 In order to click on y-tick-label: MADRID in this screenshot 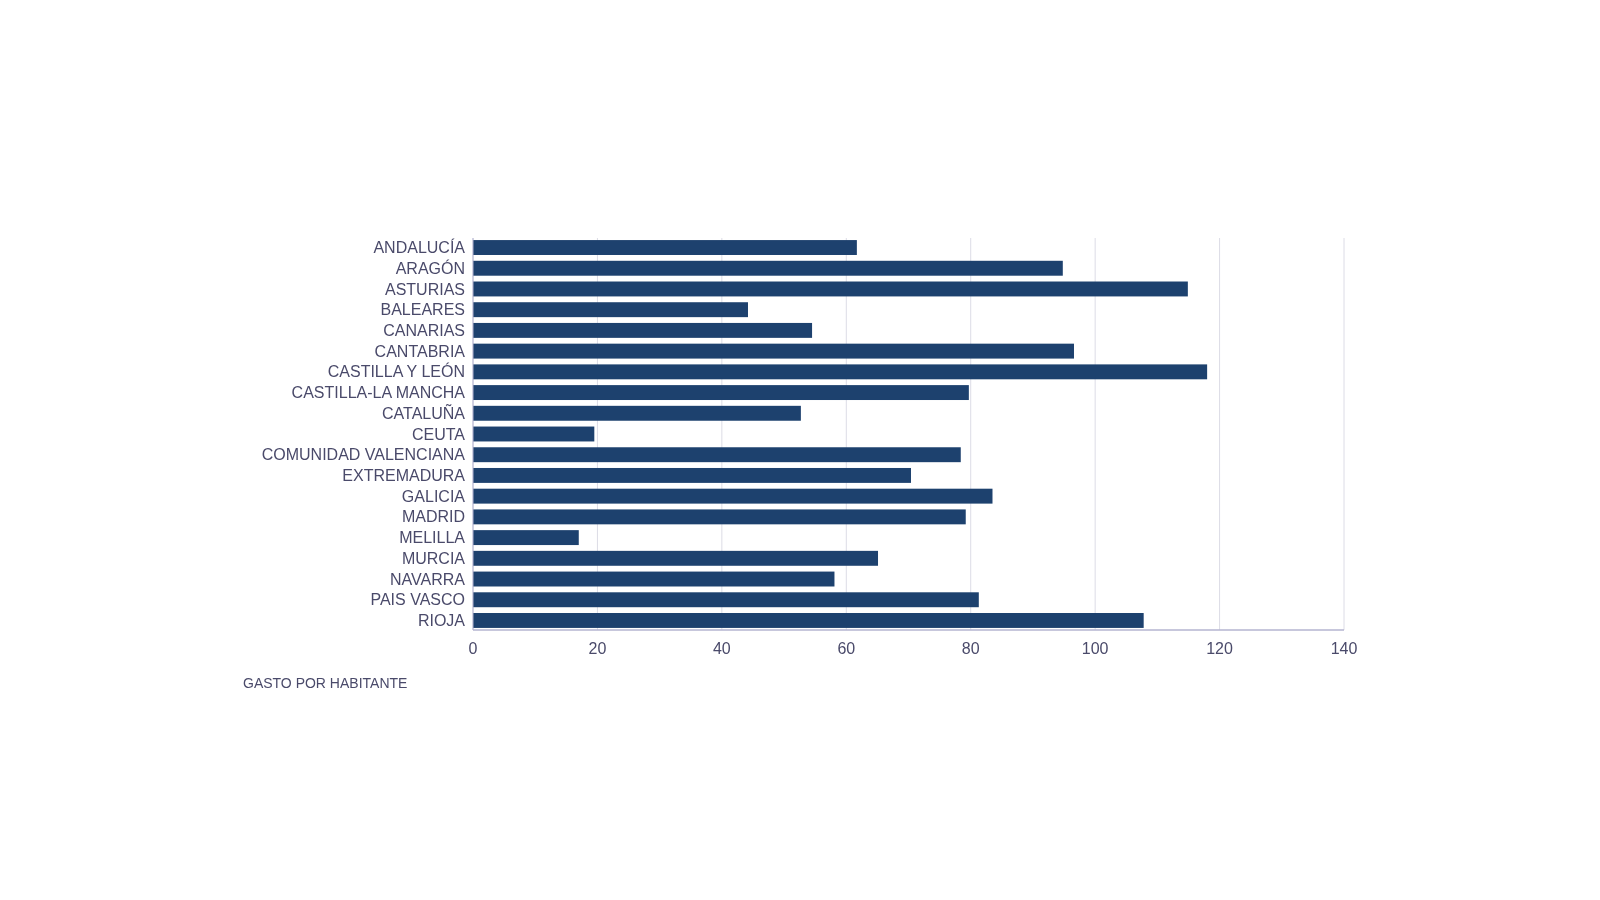, I will do `click(433, 517)`.